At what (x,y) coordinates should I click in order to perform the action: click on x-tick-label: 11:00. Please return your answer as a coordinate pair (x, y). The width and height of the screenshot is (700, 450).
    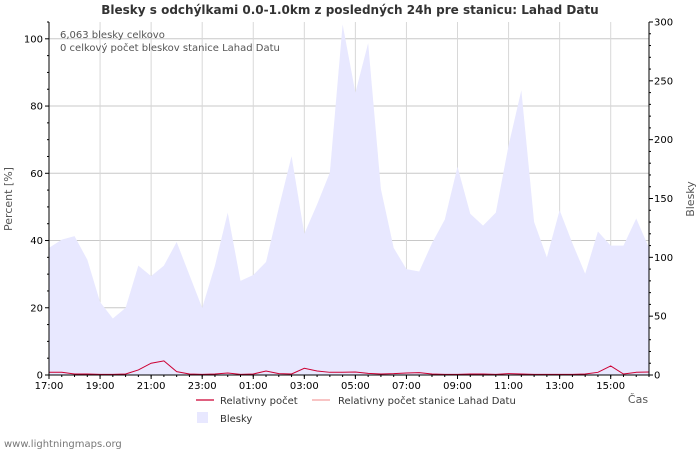
    Looking at the image, I should click on (508, 386).